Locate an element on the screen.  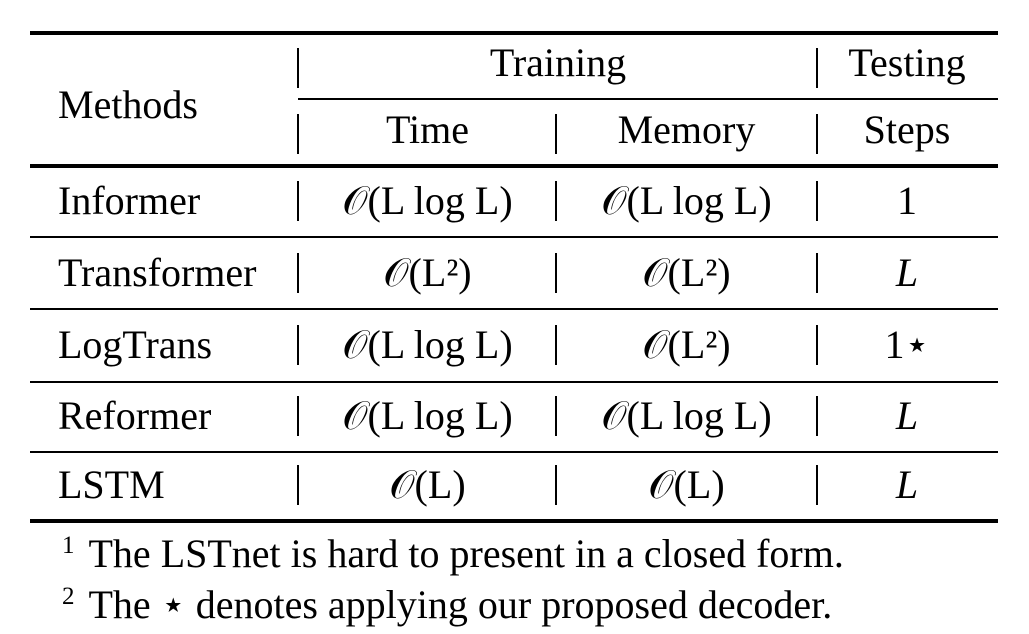
training-header: Training is located at coordinates (558, 62).